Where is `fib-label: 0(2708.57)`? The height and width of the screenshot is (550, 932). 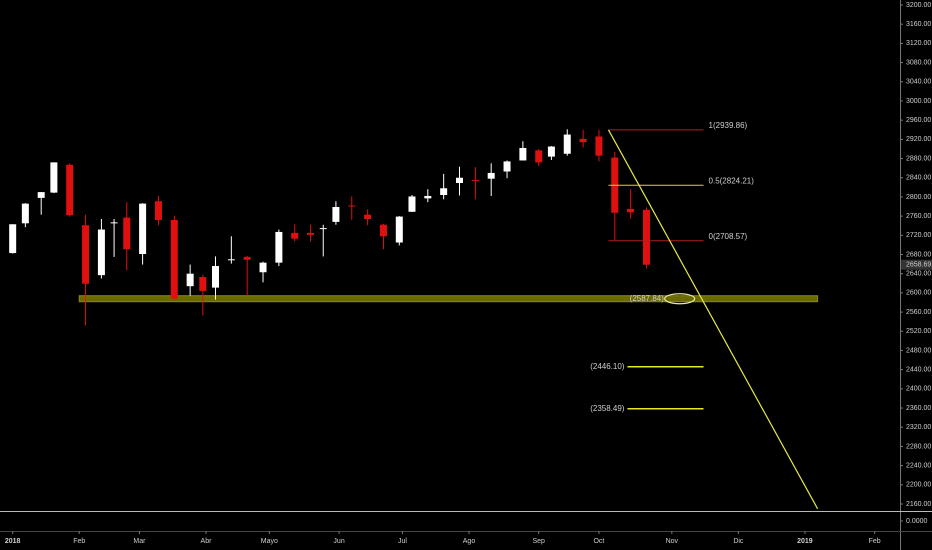
fib-label: 0(2708.57) is located at coordinates (728, 236).